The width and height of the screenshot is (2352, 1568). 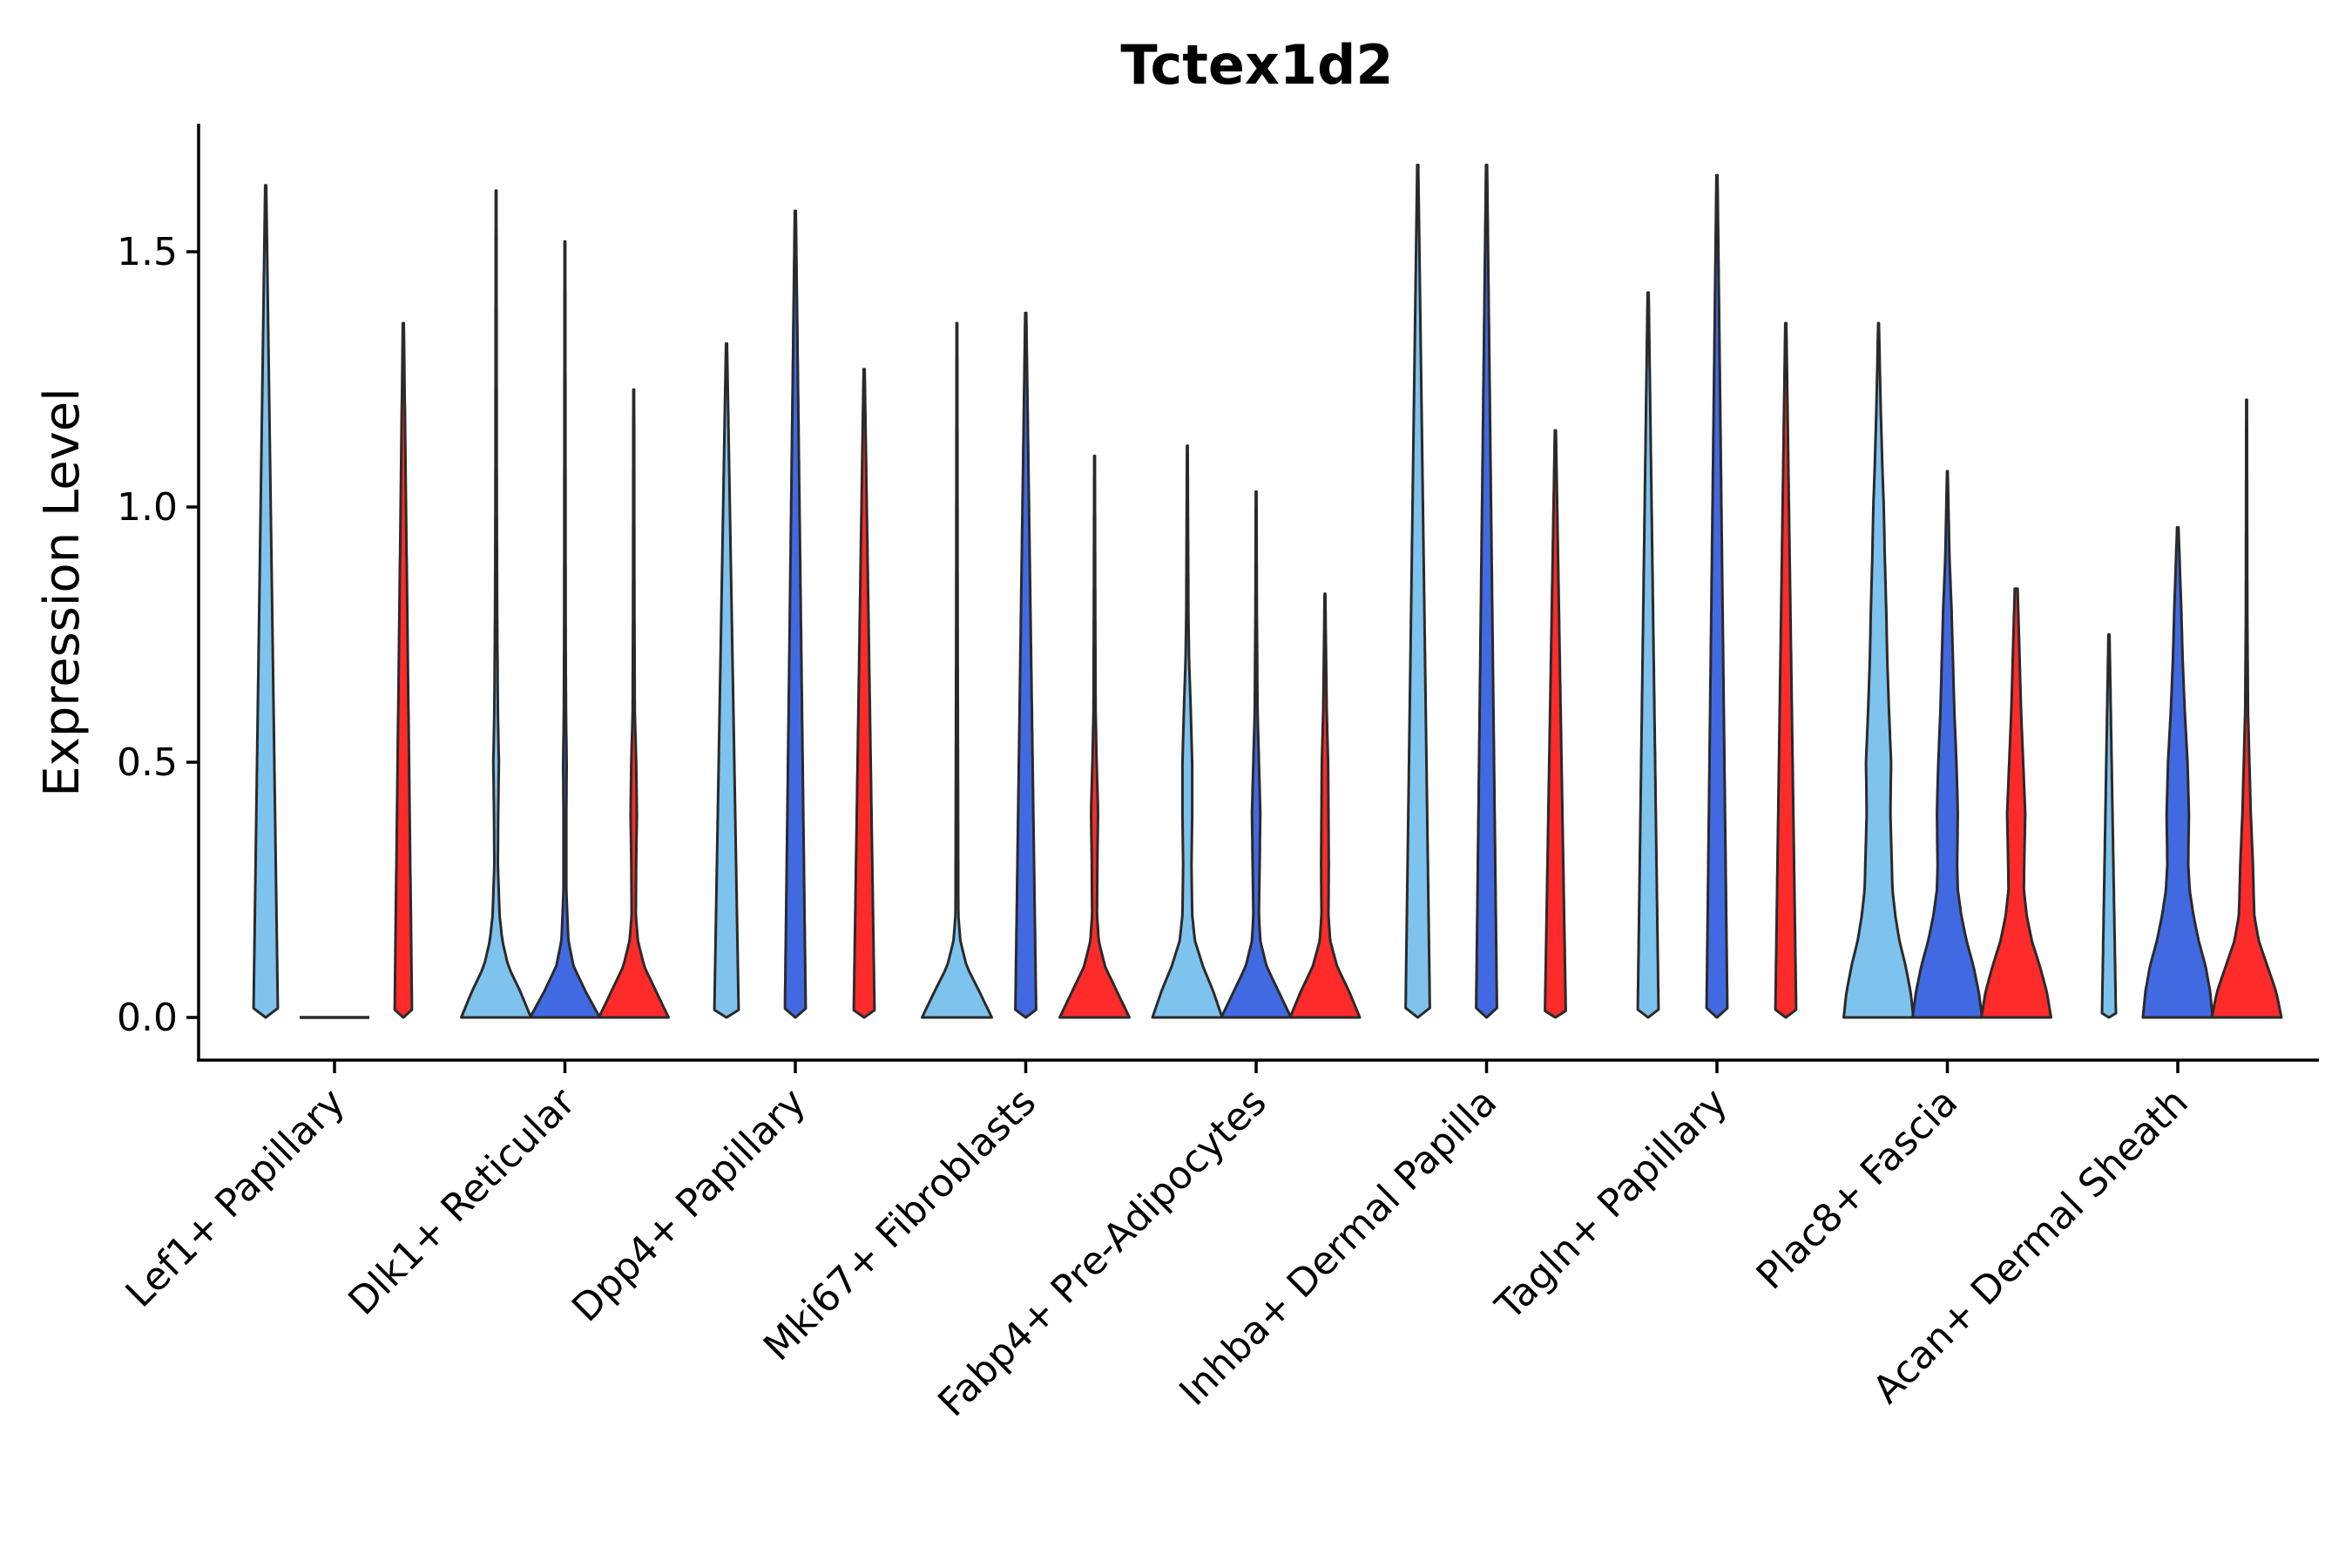 I want to click on chart-title: Tctex1d2, so click(x=1256, y=65).